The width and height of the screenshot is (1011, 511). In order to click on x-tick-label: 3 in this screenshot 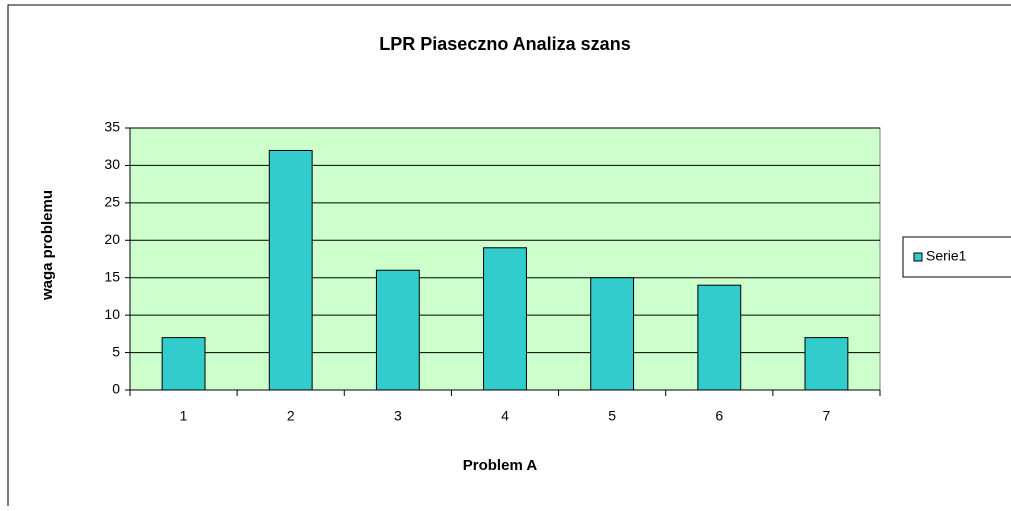, I will do `click(398, 416)`.